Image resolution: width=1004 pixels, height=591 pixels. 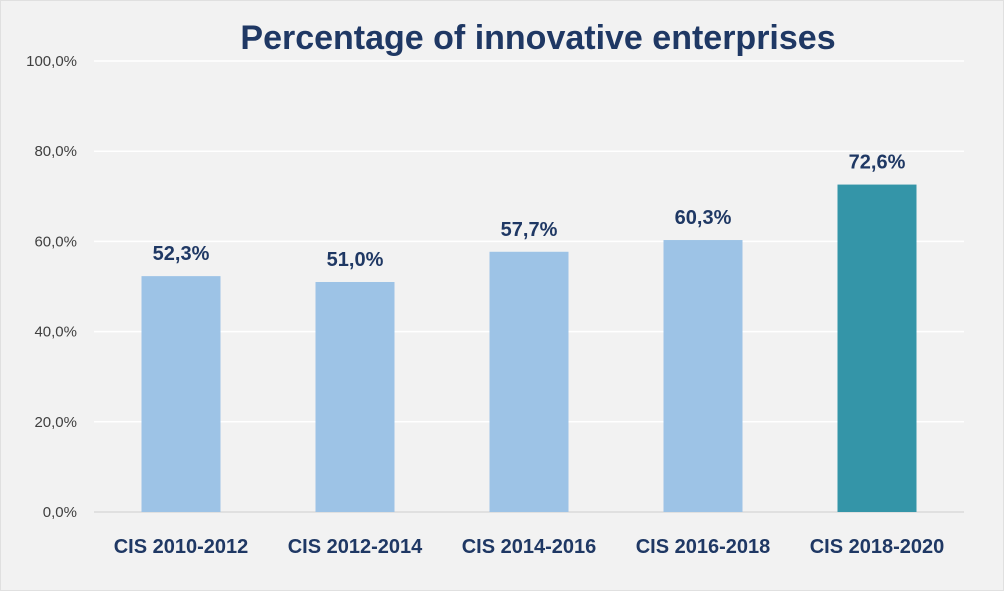 What do you see at coordinates (60, 512) in the screenshot?
I see `y-tick-label: 0,0%` at bounding box center [60, 512].